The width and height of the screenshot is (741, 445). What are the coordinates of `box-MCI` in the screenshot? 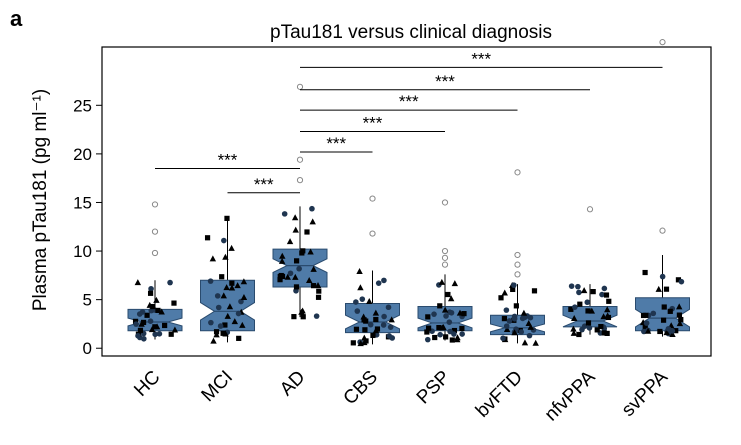 It's located at (227, 305).